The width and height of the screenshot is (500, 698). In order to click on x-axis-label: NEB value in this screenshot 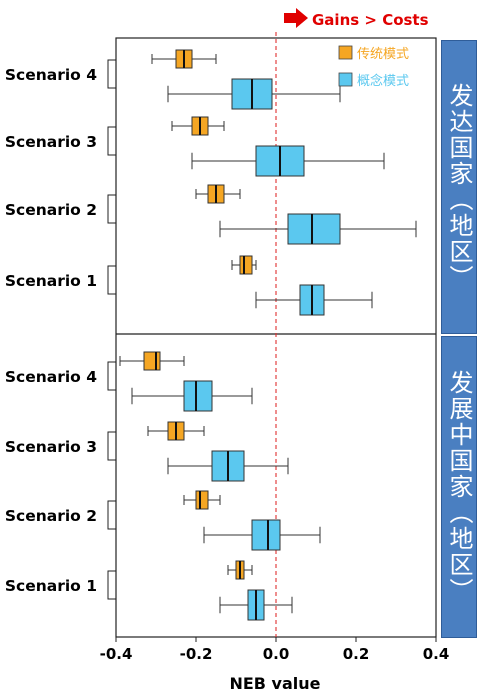, I will do `click(274, 683)`.